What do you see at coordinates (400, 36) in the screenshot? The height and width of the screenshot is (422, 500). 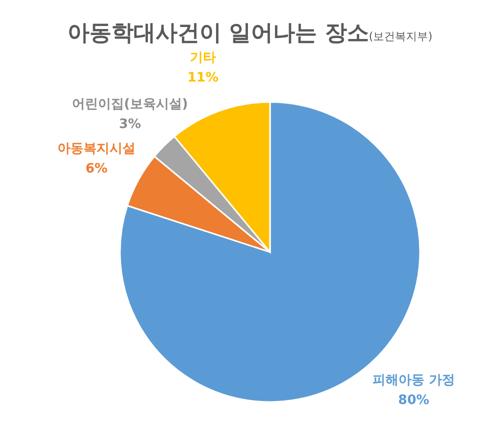 I see `chart-subtitle: (보건복지부)` at bounding box center [400, 36].